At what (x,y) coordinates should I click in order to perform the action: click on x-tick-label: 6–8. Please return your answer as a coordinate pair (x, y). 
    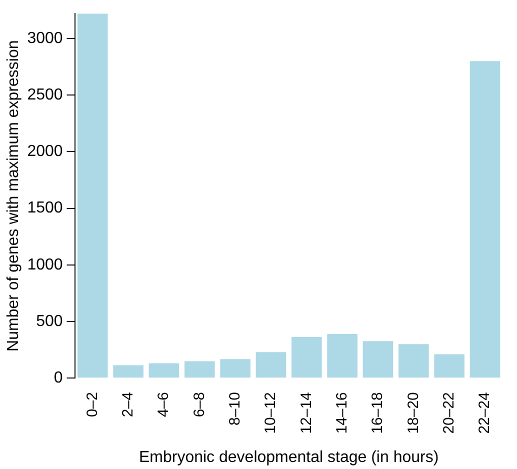
    Looking at the image, I should click on (199, 405).